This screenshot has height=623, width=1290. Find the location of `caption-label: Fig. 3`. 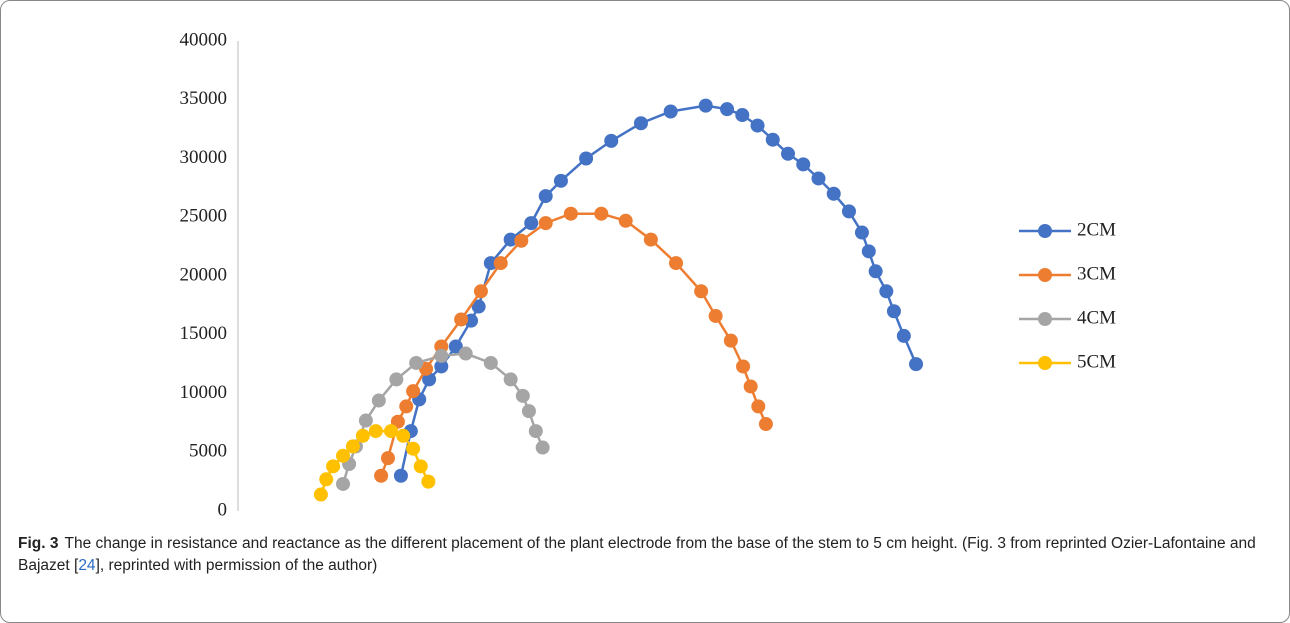

caption-label: Fig. 3 is located at coordinates (38, 543).